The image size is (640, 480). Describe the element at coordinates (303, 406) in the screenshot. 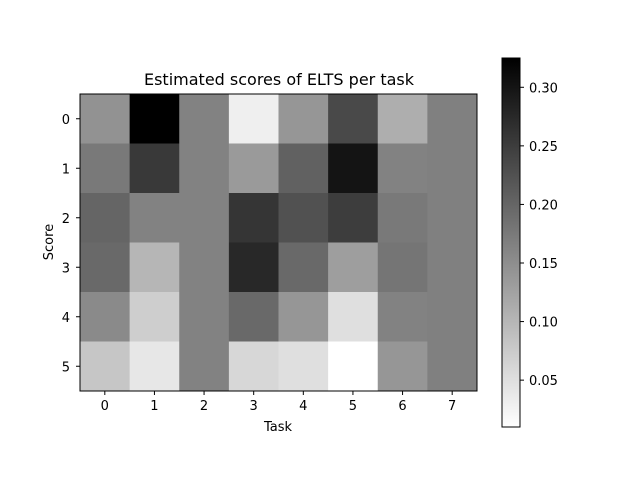

I see `x-tick-label: 4` at that location.